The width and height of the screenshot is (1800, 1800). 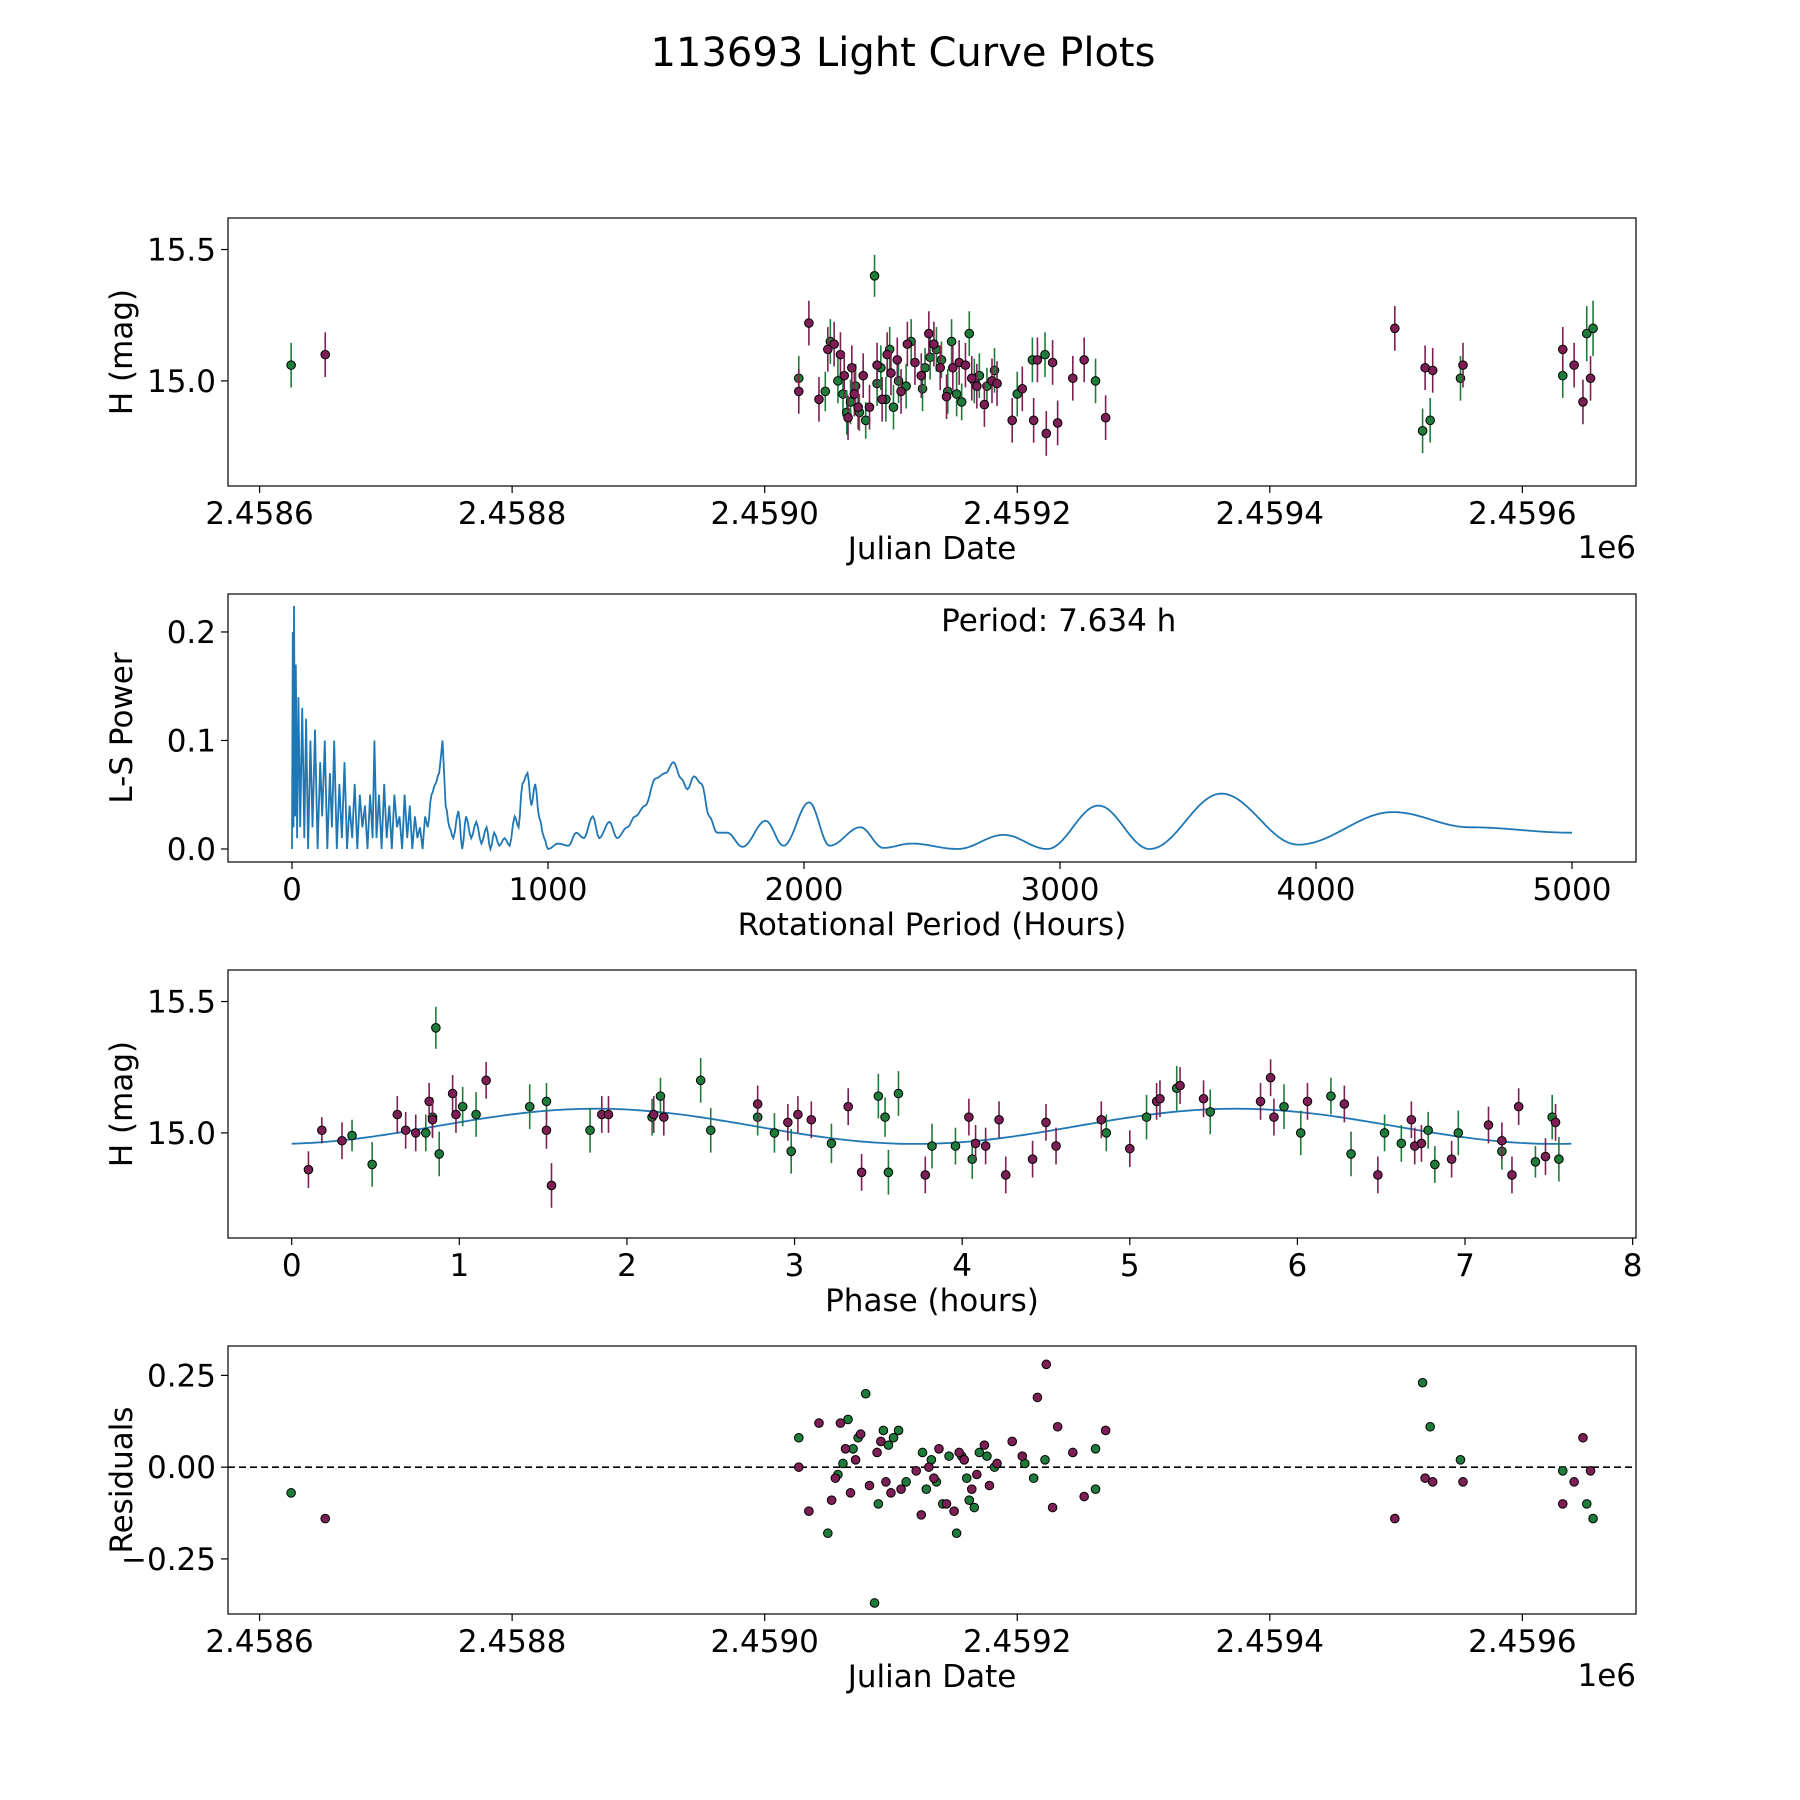 What do you see at coordinates (931, 549) in the screenshot?
I see `x-axis-label: Julian Date` at bounding box center [931, 549].